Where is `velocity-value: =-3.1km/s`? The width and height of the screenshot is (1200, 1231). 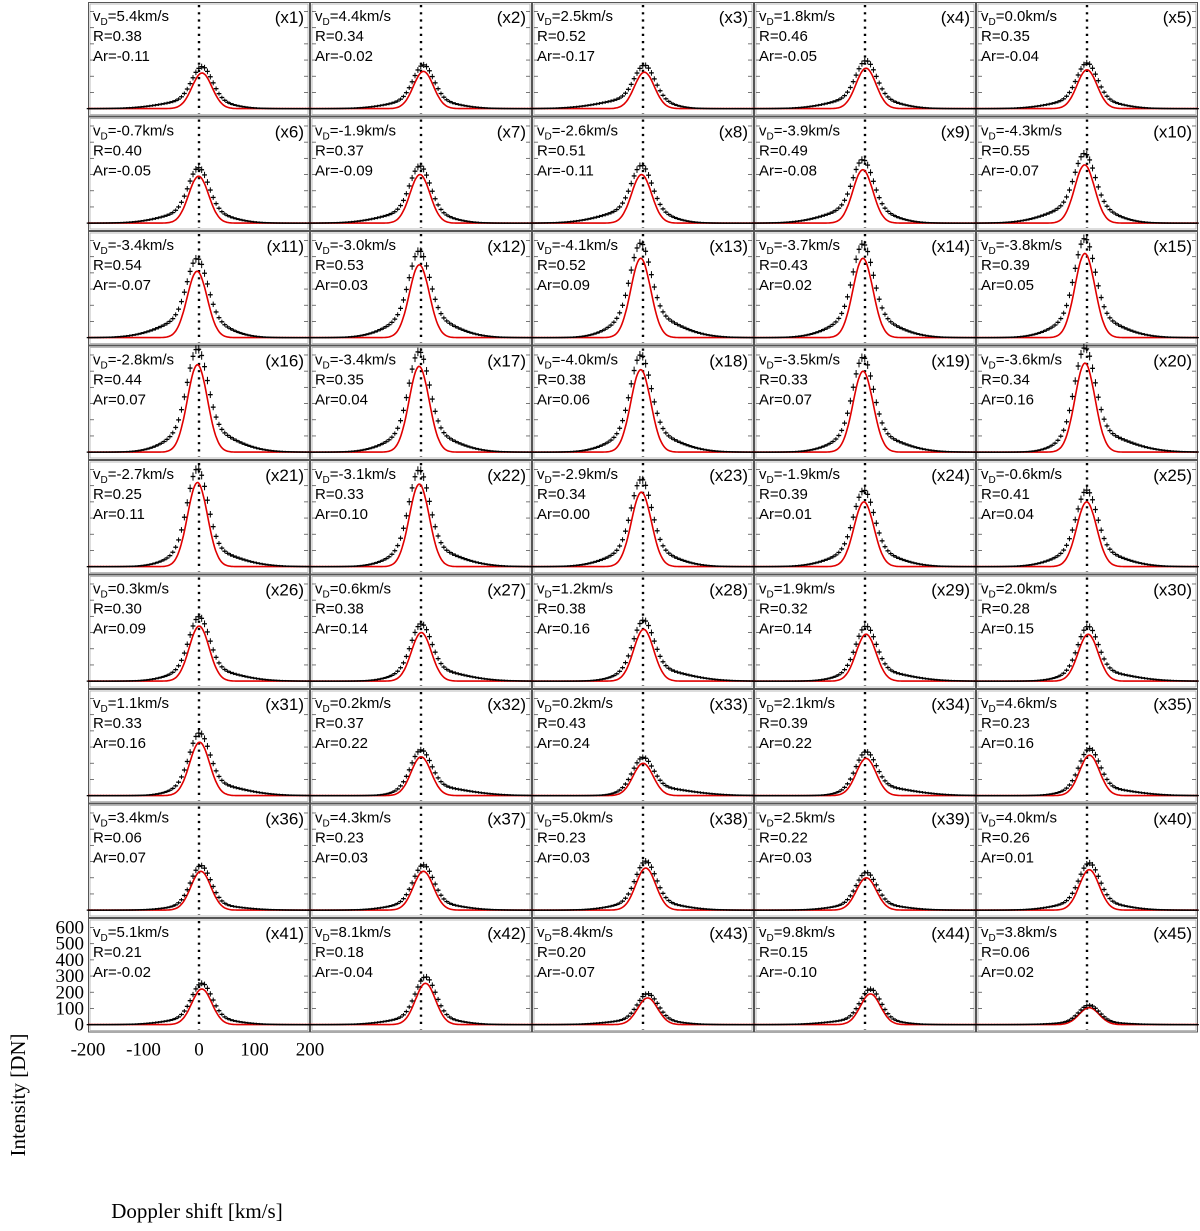
velocity-value: =-3.1km/s is located at coordinates (363, 474).